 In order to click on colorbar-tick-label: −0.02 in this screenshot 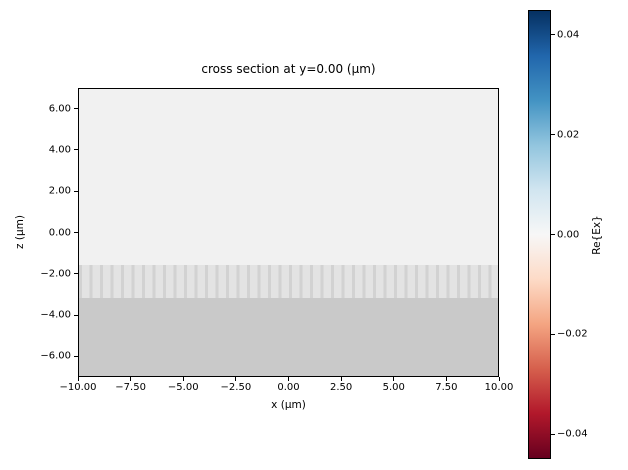, I will do `click(572, 334)`.